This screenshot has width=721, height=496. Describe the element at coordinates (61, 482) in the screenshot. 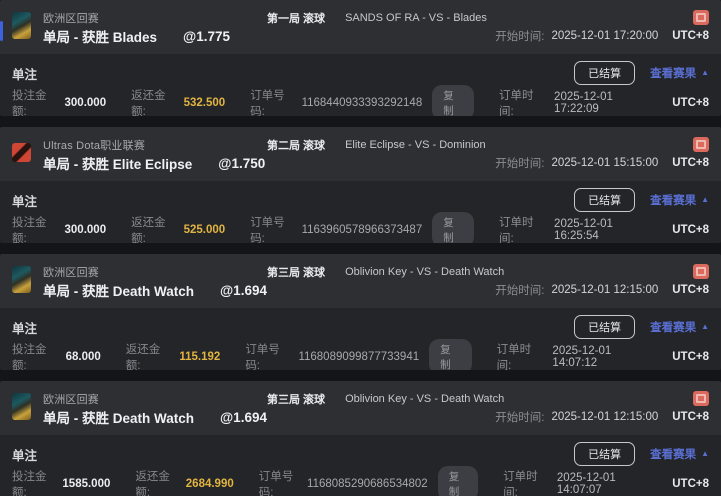

I see `bet-amount-group: 投注金额: 1585.000` at that location.